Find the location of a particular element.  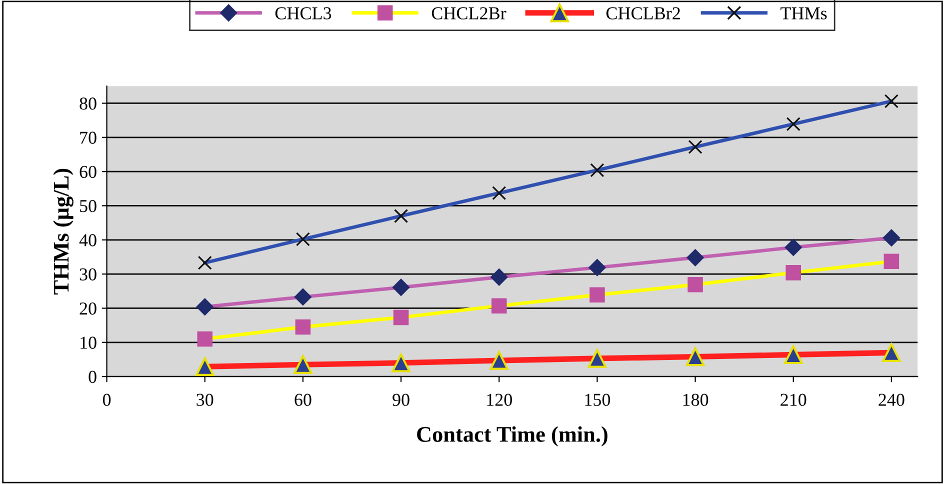

x-tick-label: 60 is located at coordinates (303, 400).